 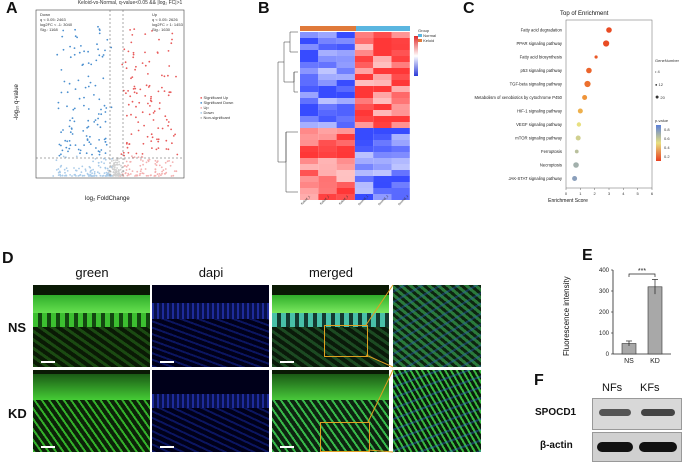 I want to click on x-tick-label: 1, so click(x=580, y=193).